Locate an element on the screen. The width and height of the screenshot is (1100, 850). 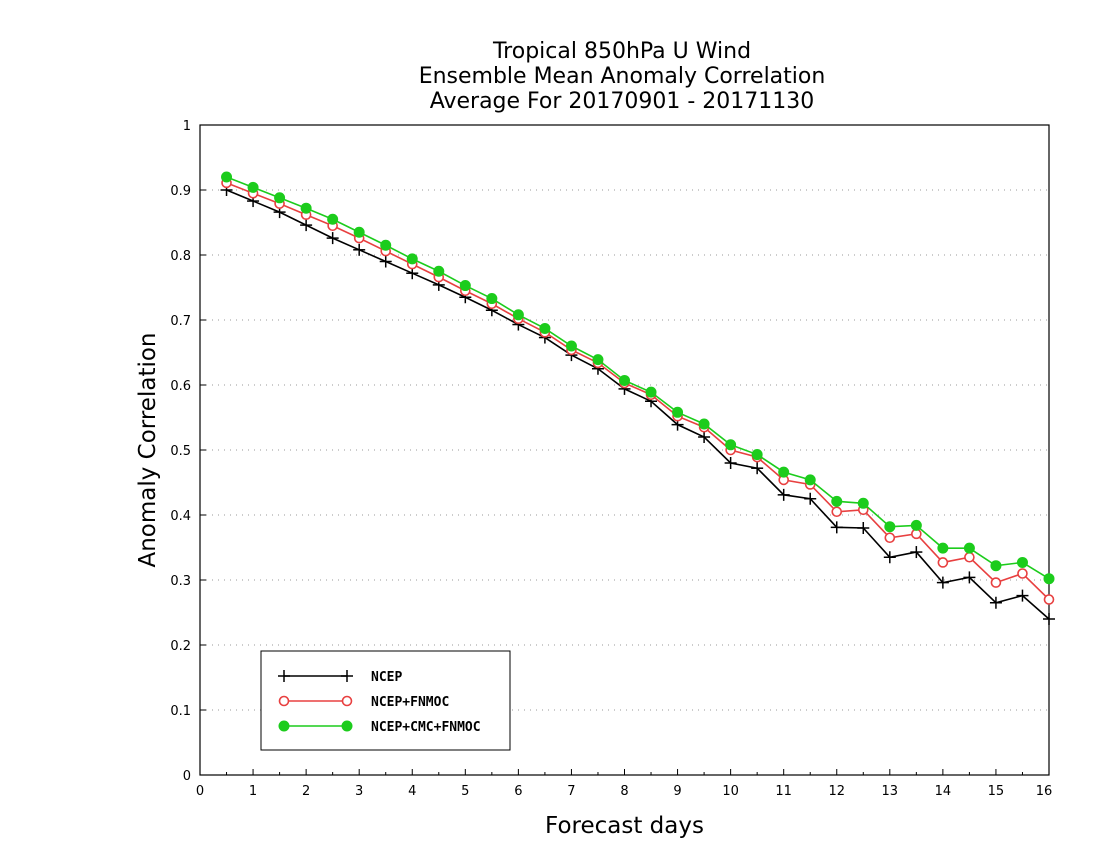
legend-label: NCEP is located at coordinates (386, 677).